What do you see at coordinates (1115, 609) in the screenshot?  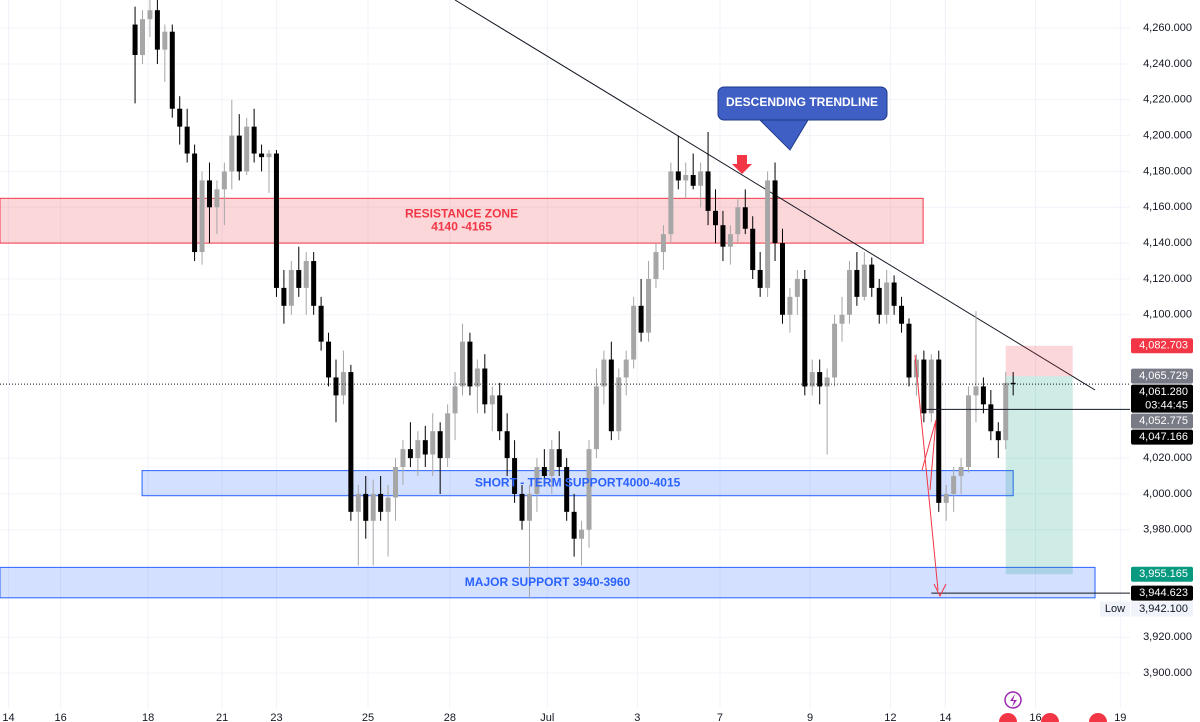 I see `low-label-name: Low` at bounding box center [1115, 609].